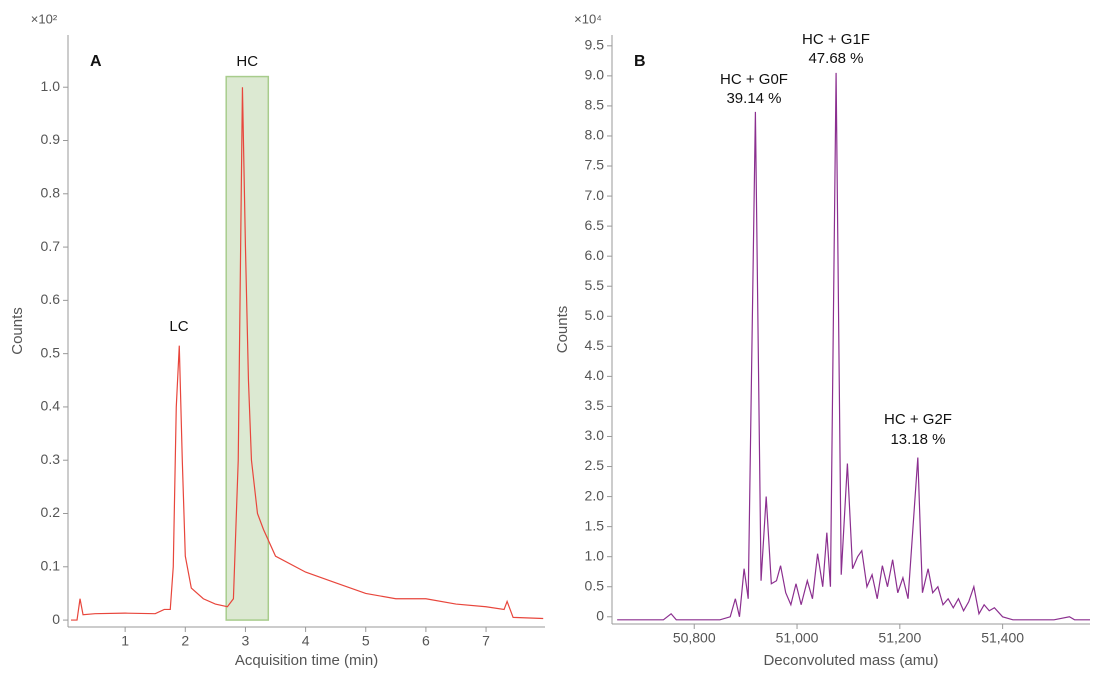 This screenshot has height=673, width=1093. What do you see at coordinates (595, 105) in the screenshot?
I see `y-tick-label: 8.5` at bounding box center [595, 105].